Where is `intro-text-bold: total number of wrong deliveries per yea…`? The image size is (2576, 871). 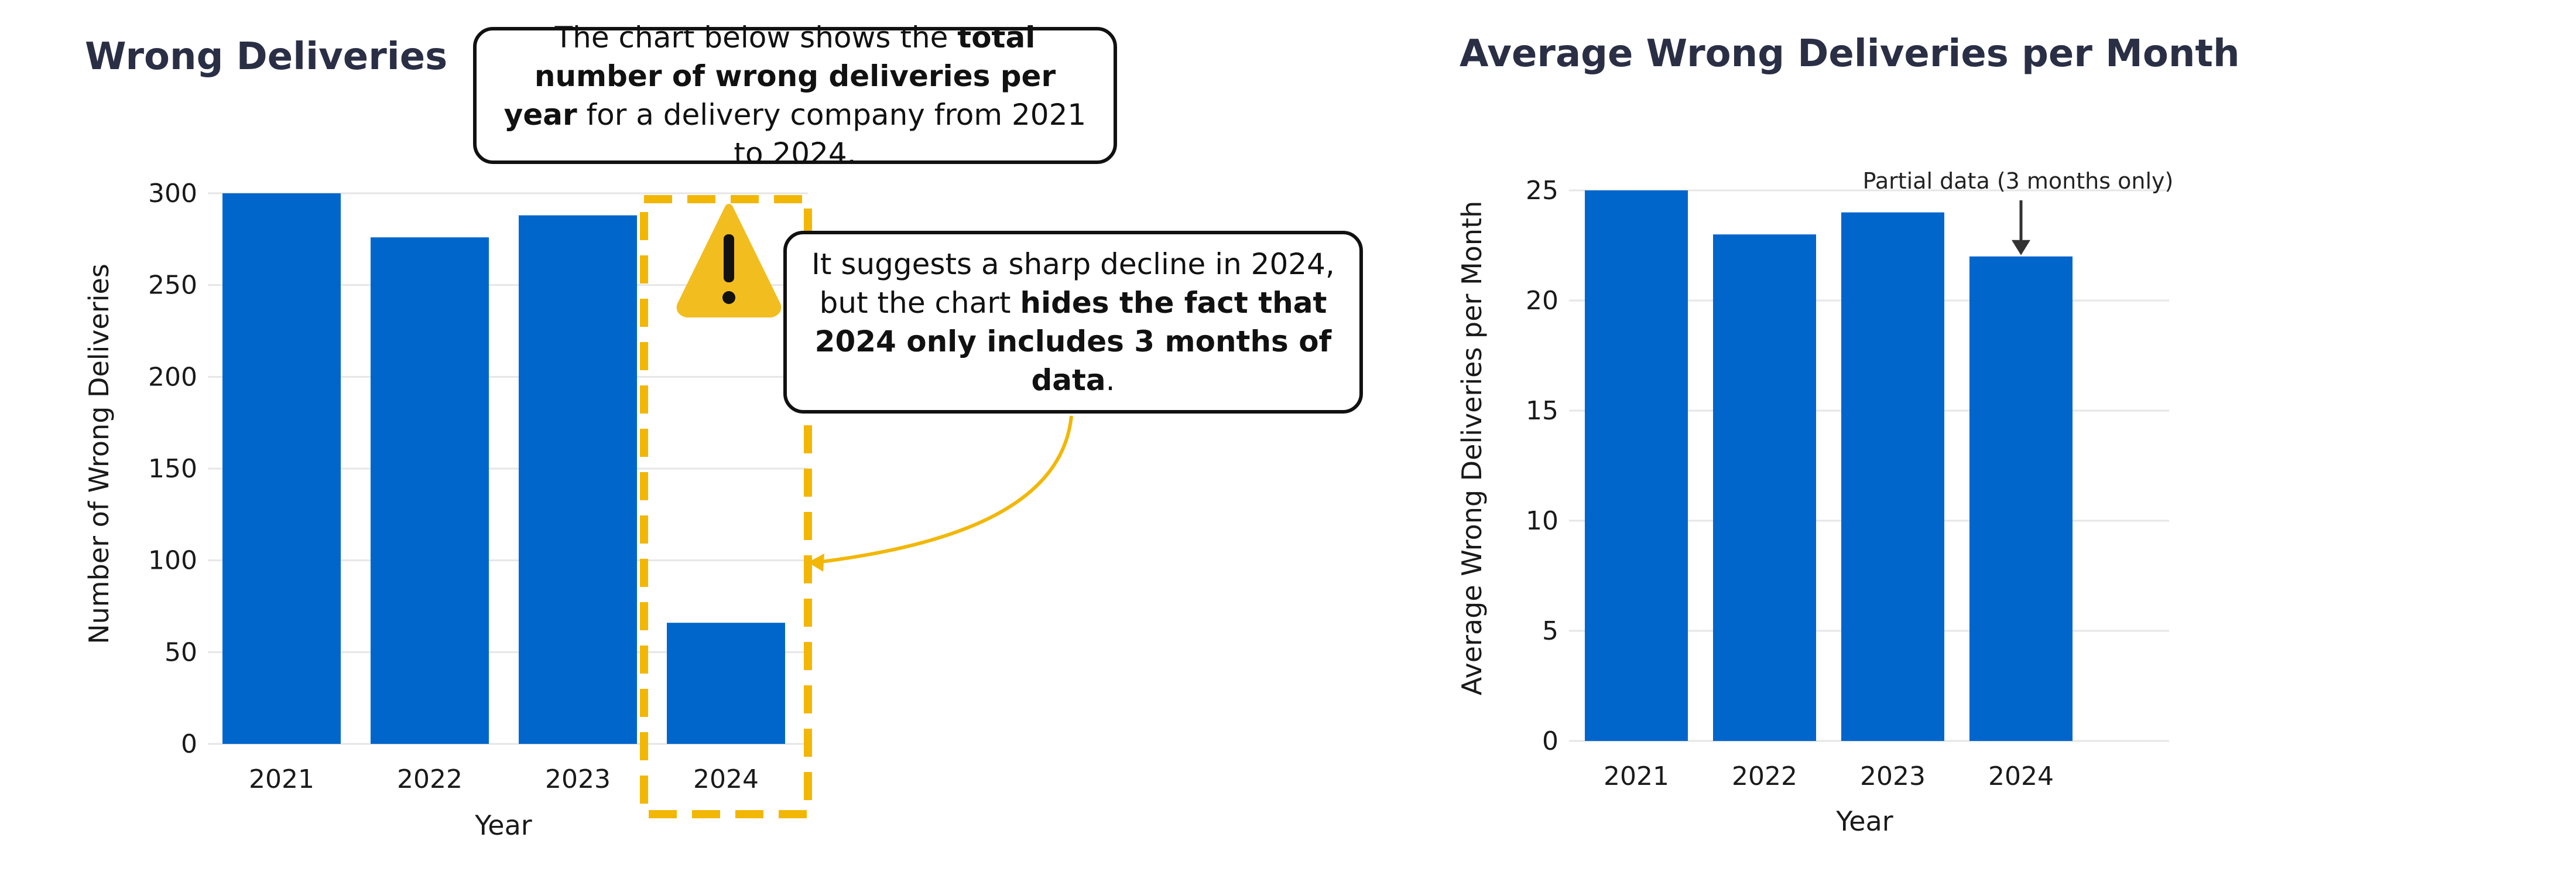 intro-text-bold: total number of wrong deliveries per yea… is located at coordinates (779, 77).